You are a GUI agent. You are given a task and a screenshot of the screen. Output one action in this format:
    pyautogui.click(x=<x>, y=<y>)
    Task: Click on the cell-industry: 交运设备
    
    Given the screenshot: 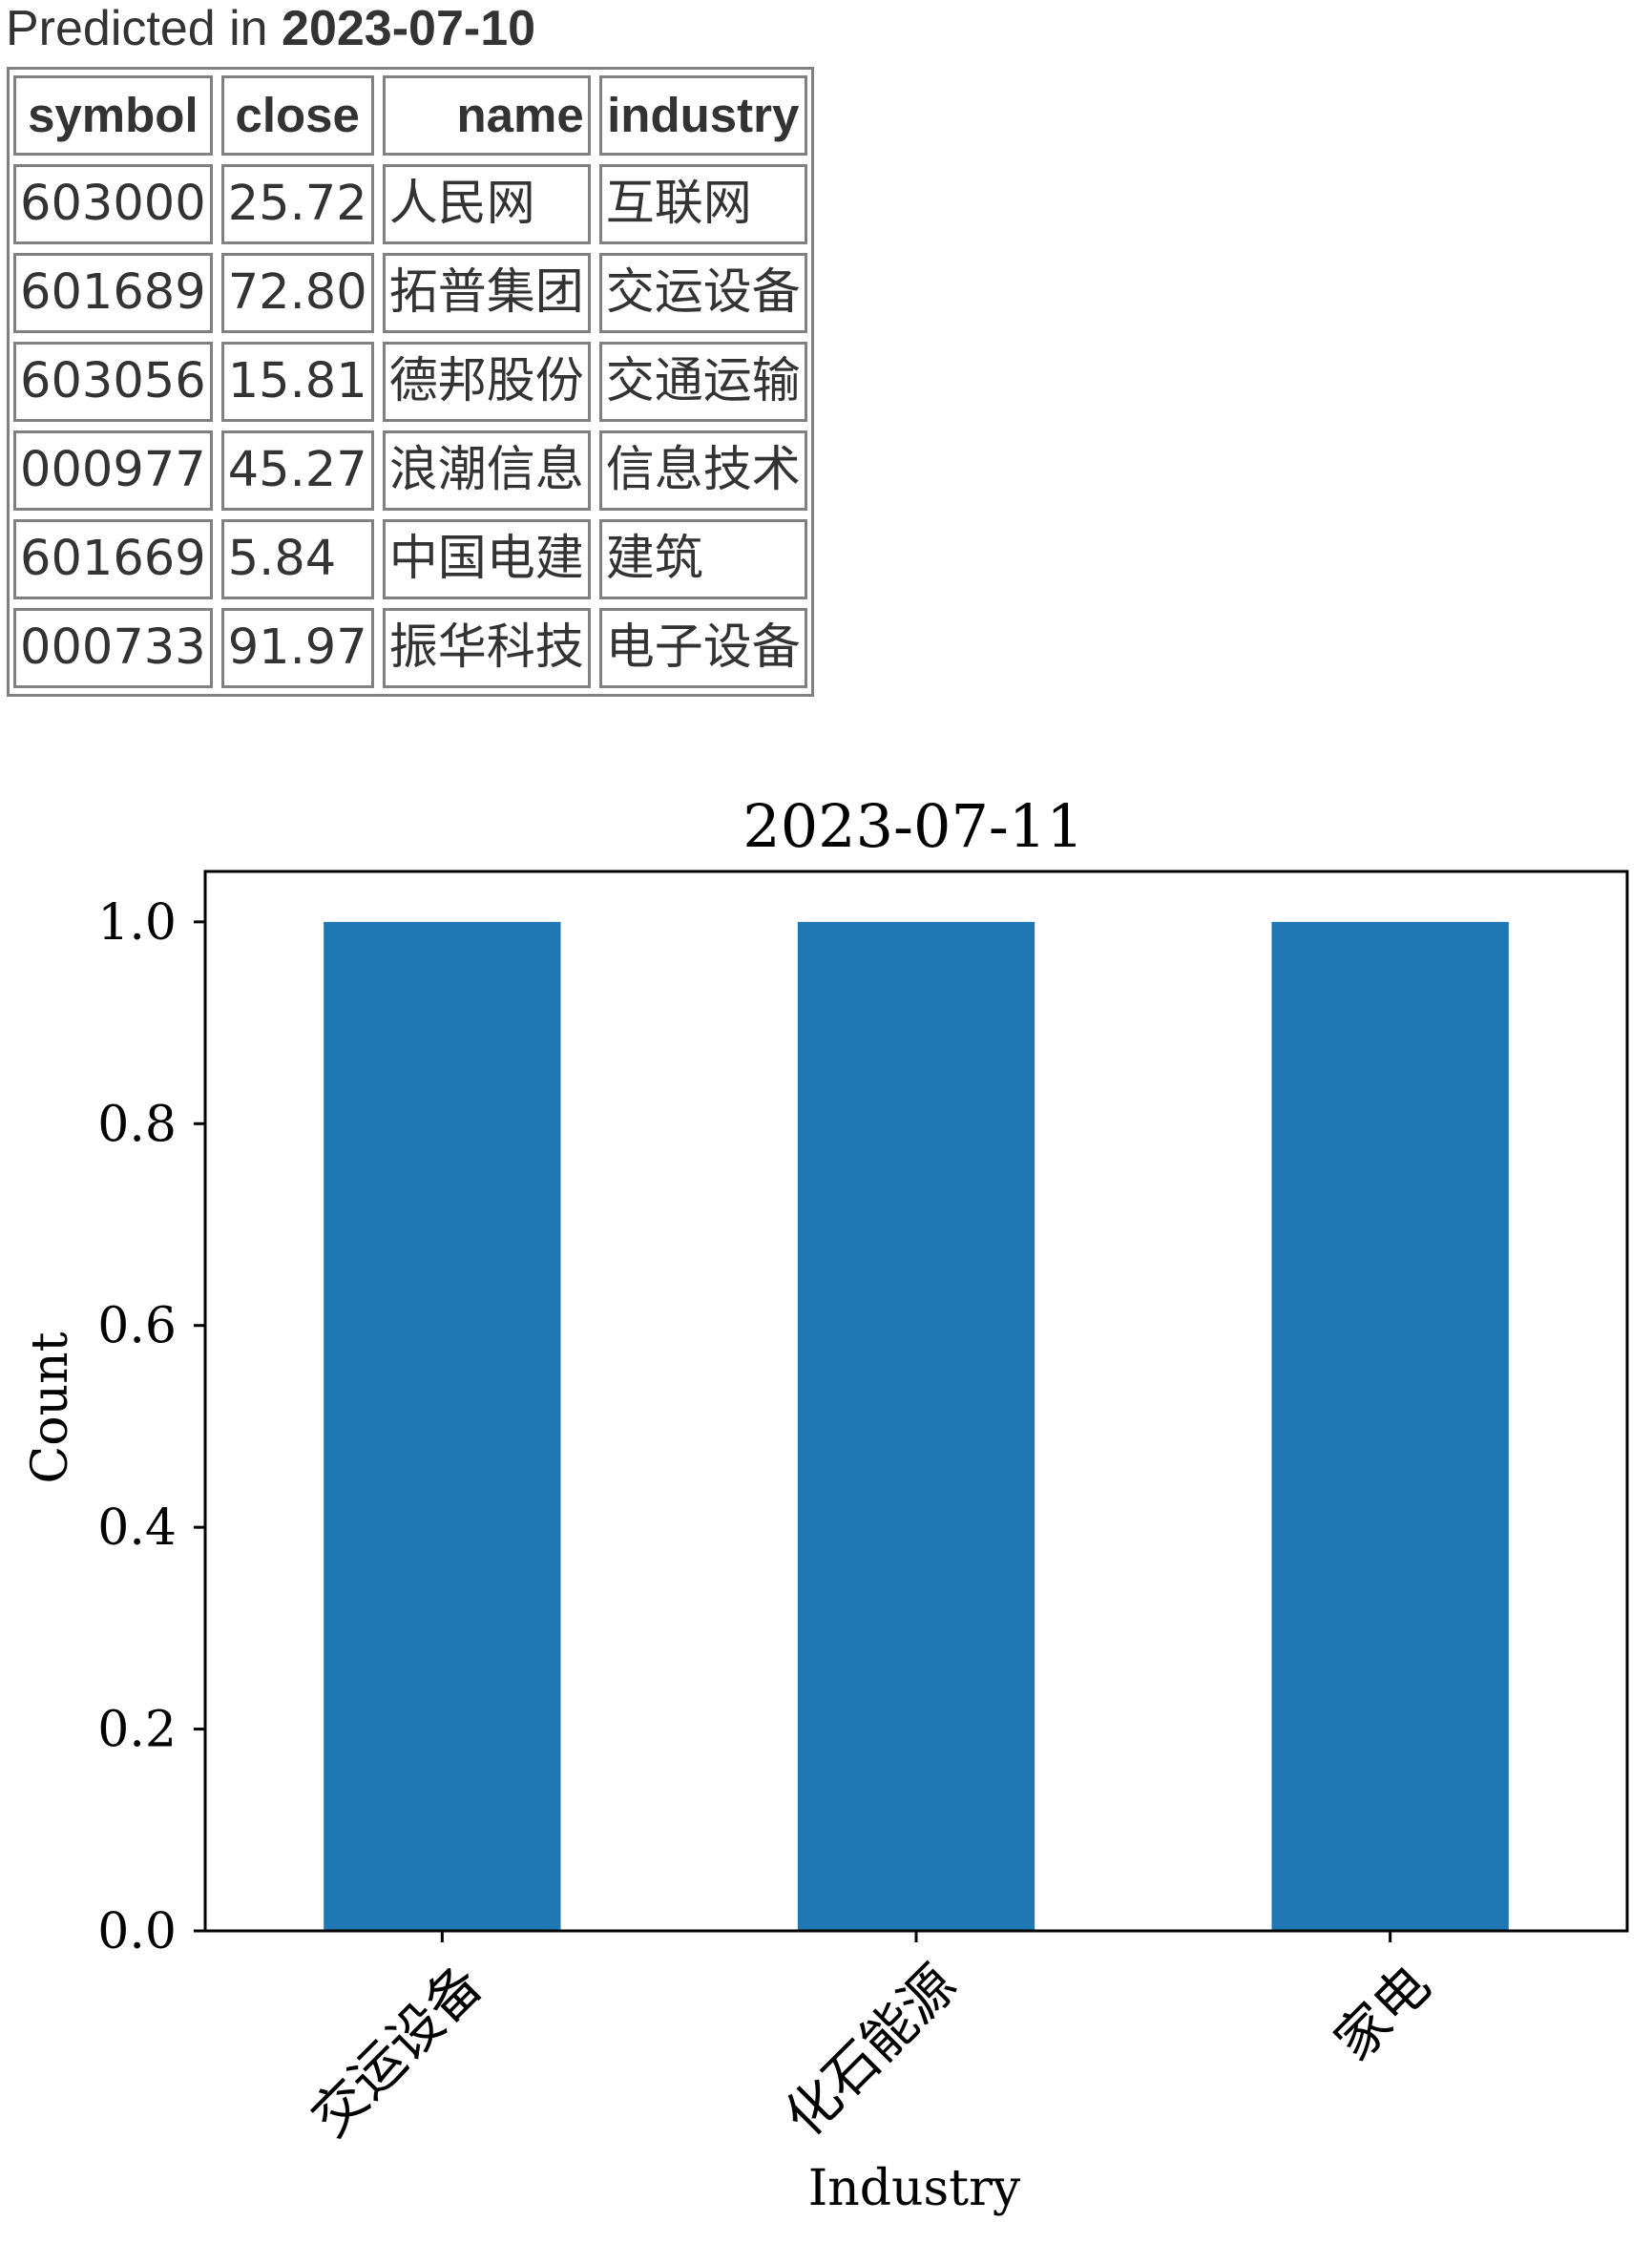 What is the action you would take?
    pyautogui.click(x=702, y=293)
    